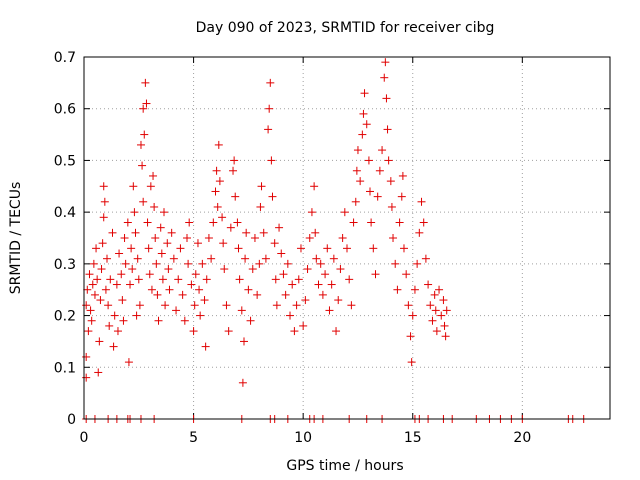 The height and width of the screenshot is (480, 640). I want to click on y-tick-label: 0.3, so click(65, 265).